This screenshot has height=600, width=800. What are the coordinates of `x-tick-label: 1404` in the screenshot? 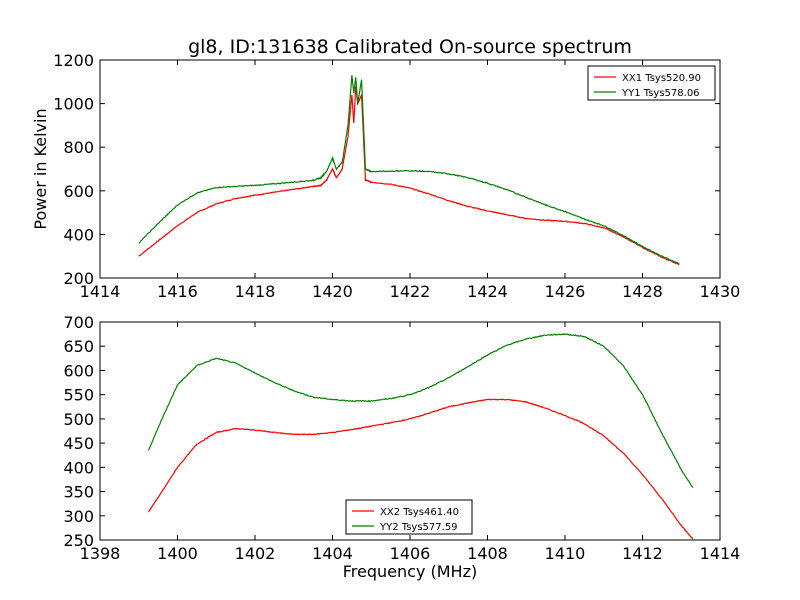 It's located at (332, 553).